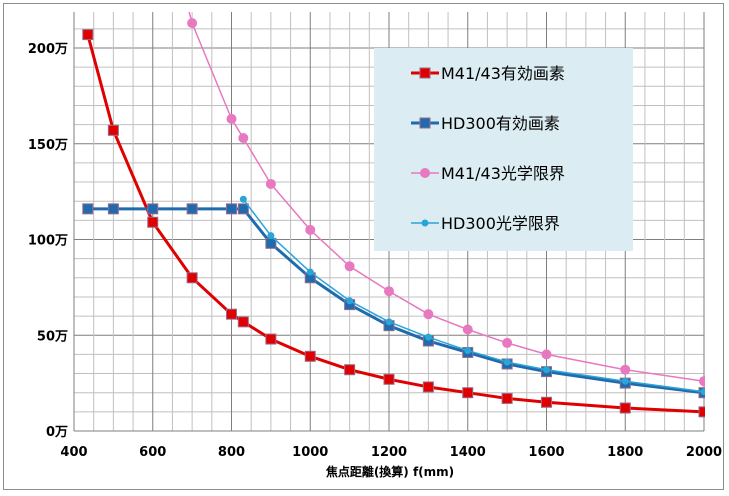  Describe the element at coordinates (625, 452) in the screenshot. I see `x-tick-label: 1800` at that location.